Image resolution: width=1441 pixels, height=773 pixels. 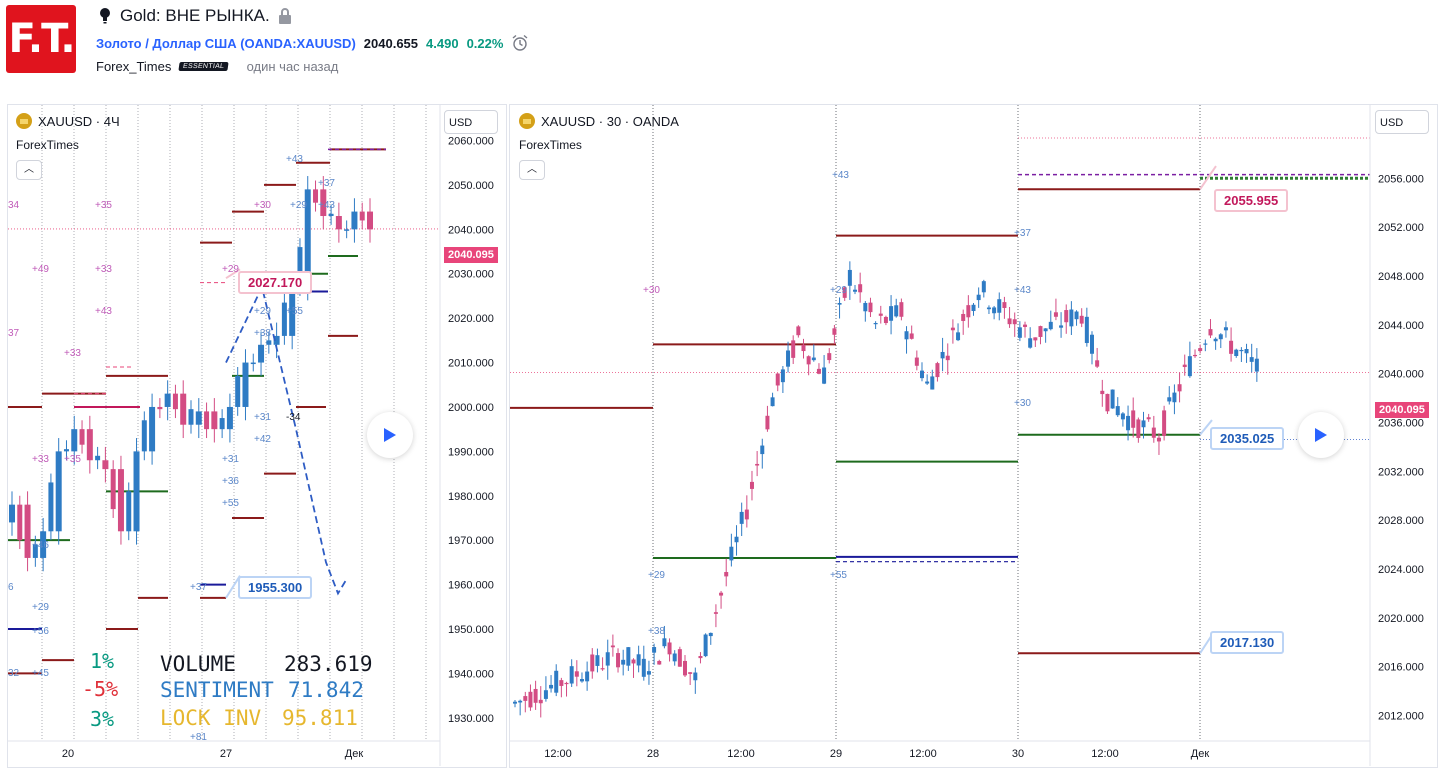 I want to click on left-level-label: +33, so click(x=40, y=459).